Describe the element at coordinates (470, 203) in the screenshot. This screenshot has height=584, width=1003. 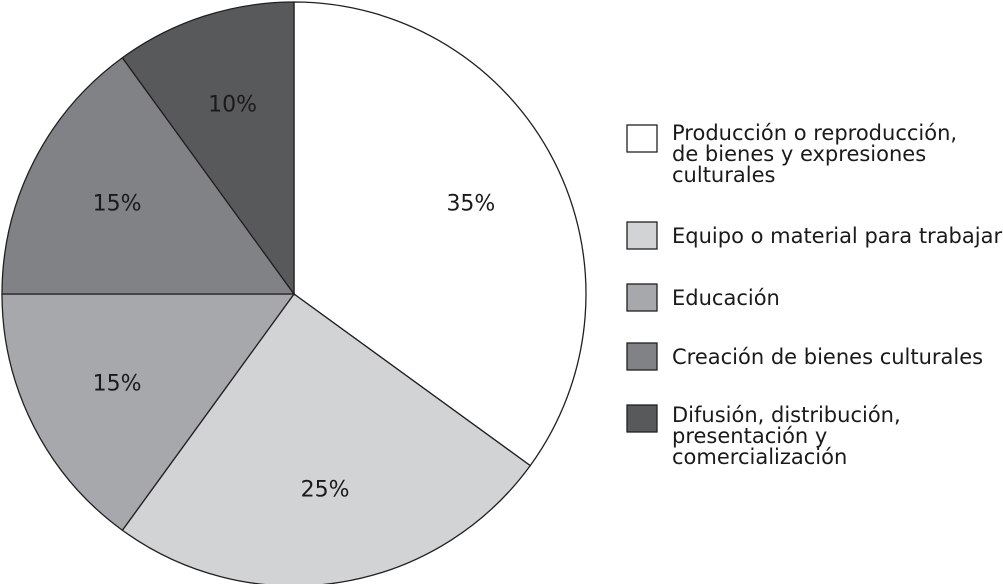
I see `slice-value-label-1: 35%` at that location.